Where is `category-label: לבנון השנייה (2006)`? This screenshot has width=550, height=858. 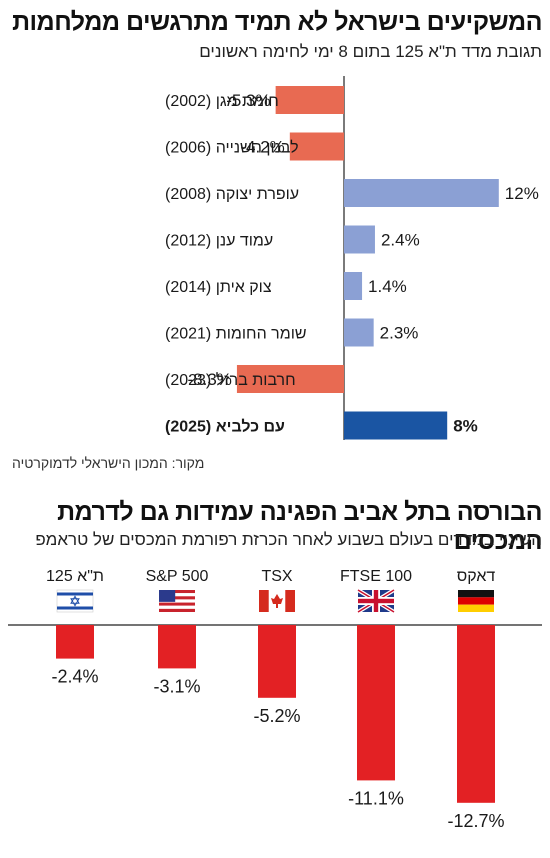
category-label: לבנון השנייה (2006) is located at coordinates (232, 148).